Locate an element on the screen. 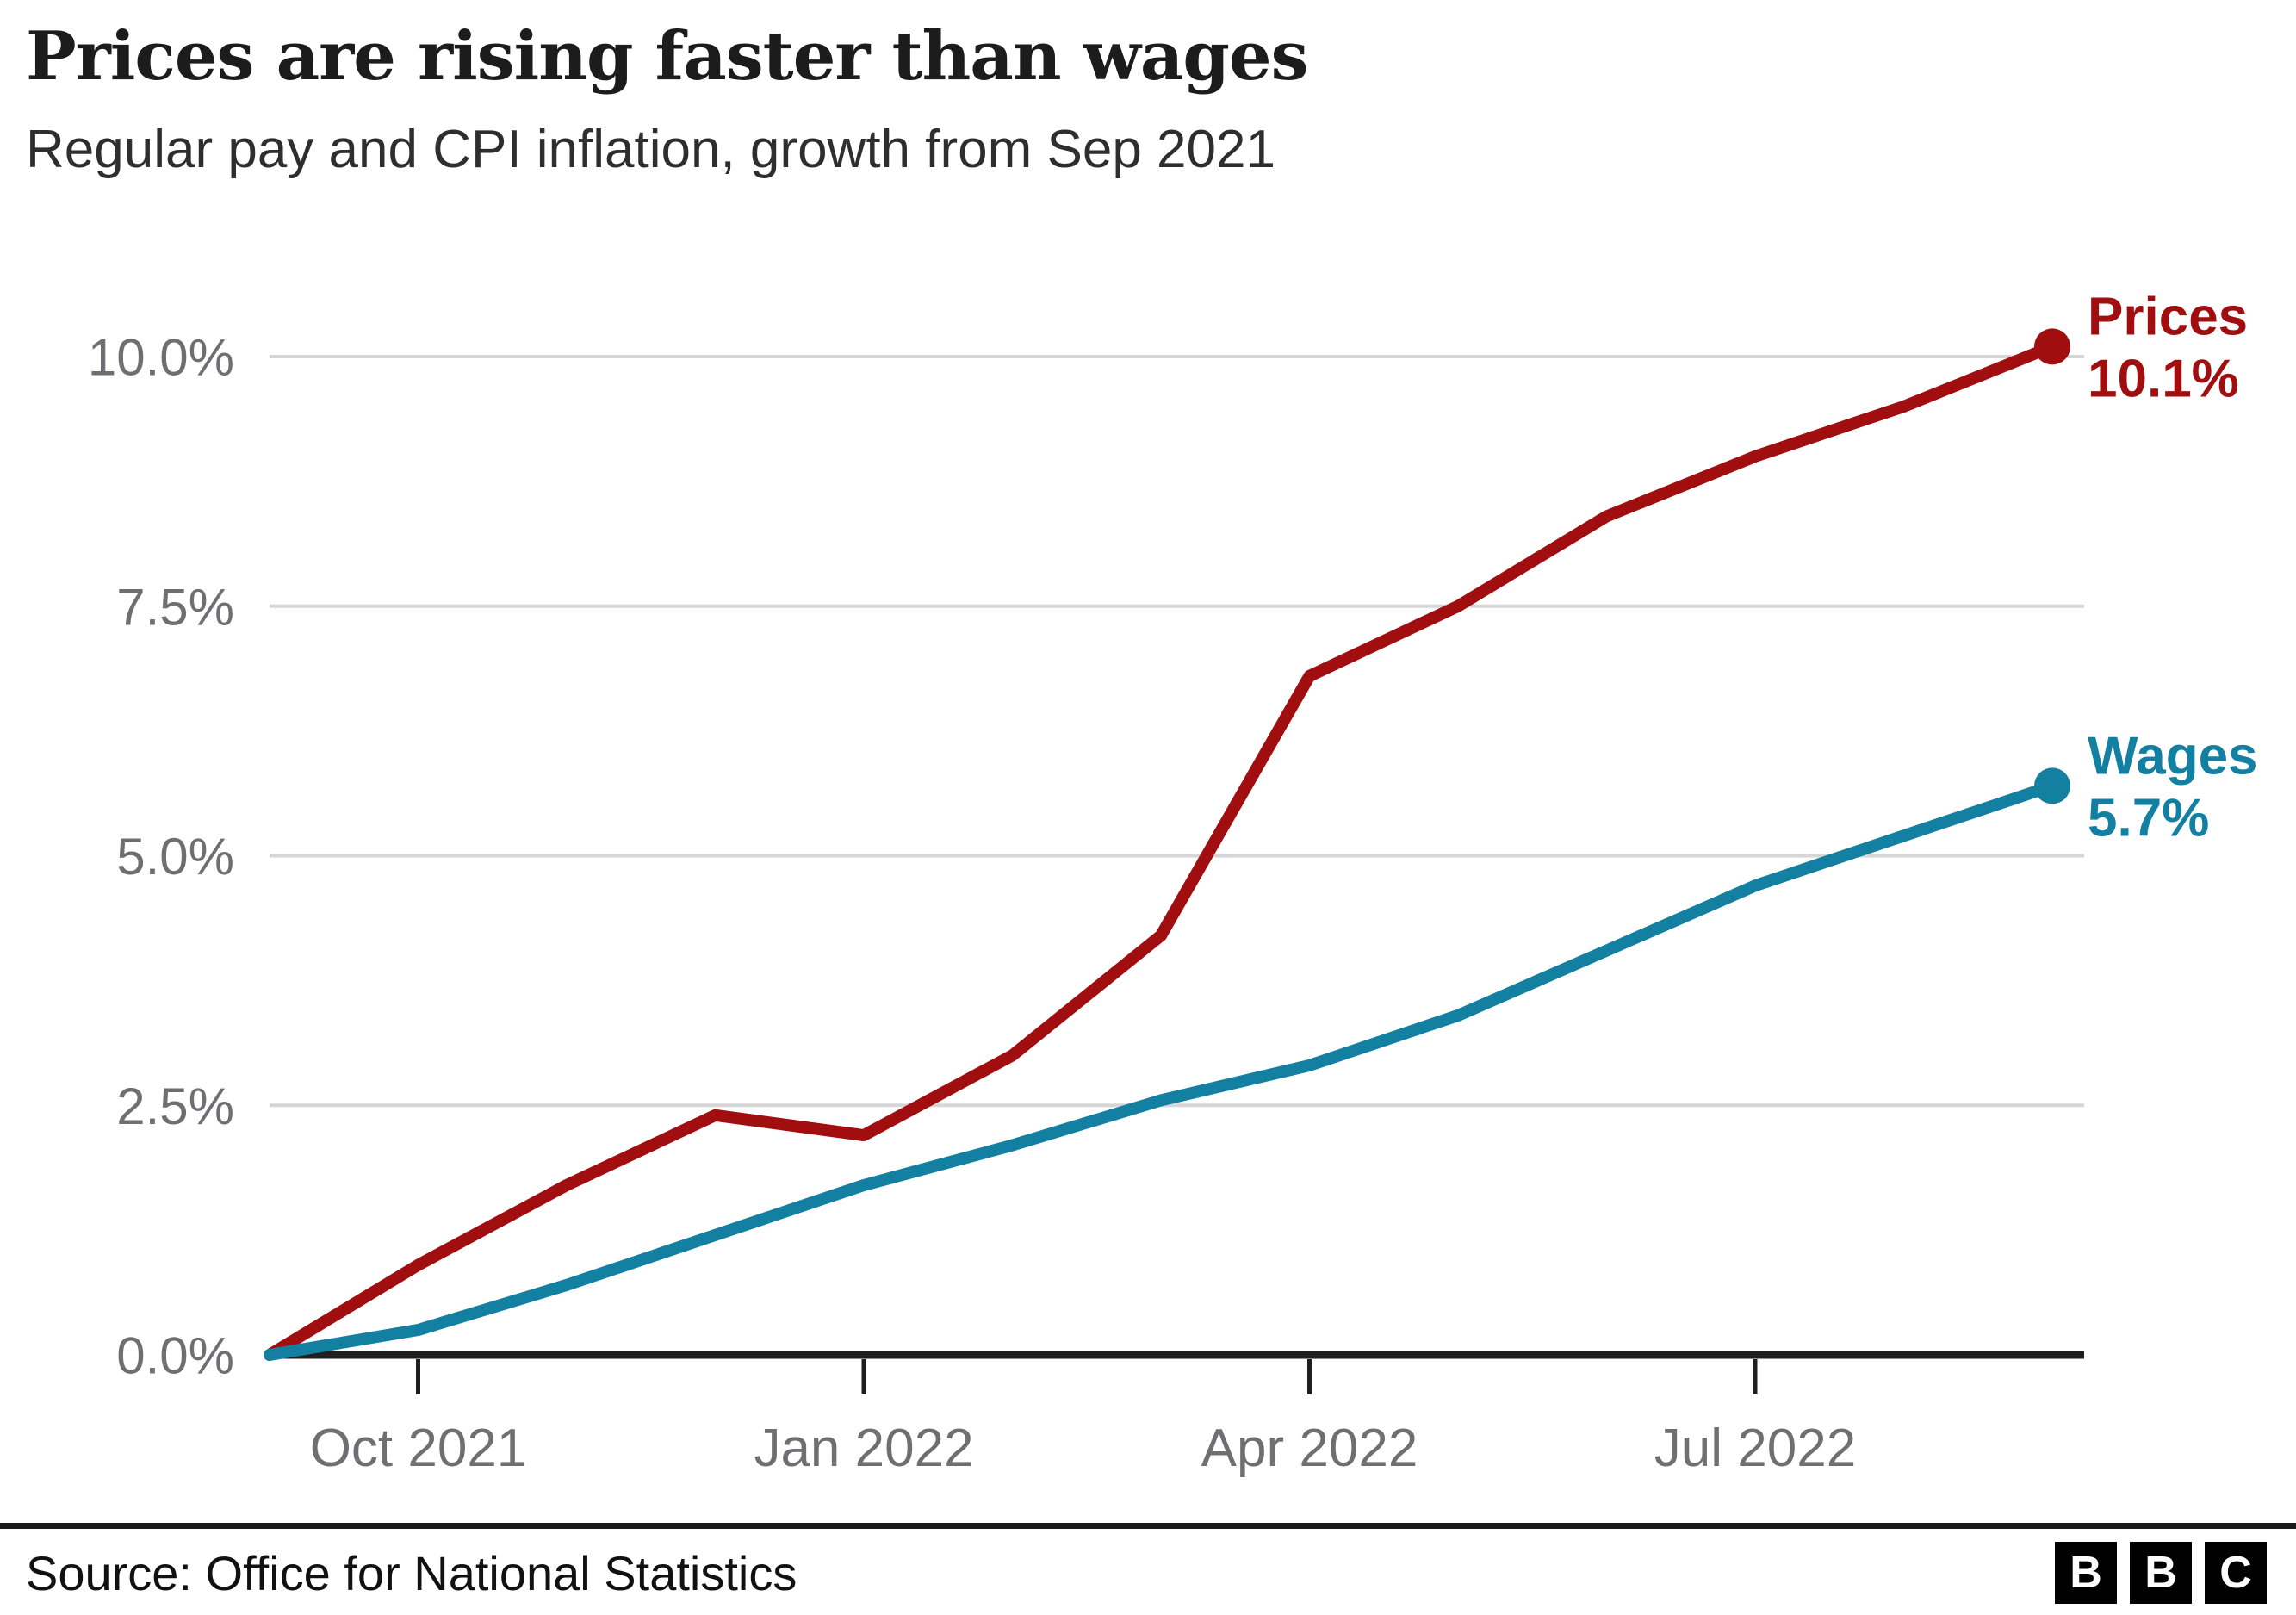 Image resolution: width=2296 pixels, height=1615 pixels. source-text: Source: Office for National Statistics is located at coordinates (411, 1573).